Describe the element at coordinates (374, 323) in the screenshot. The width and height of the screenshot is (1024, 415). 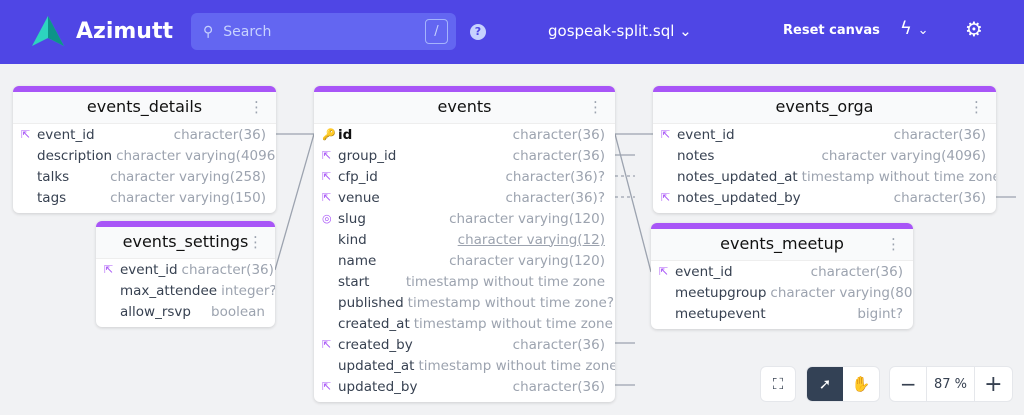
I see `column-name: created_at` at that location.